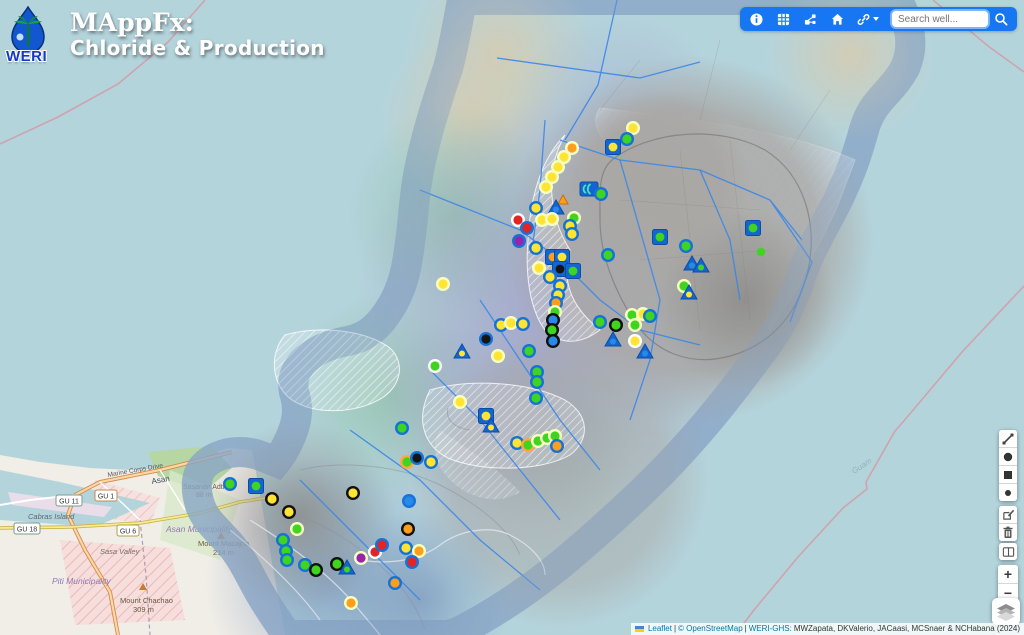  Describe the element at coordinates (1008, 439) in the screenshot. I see `draw-polyline-button` at that location.